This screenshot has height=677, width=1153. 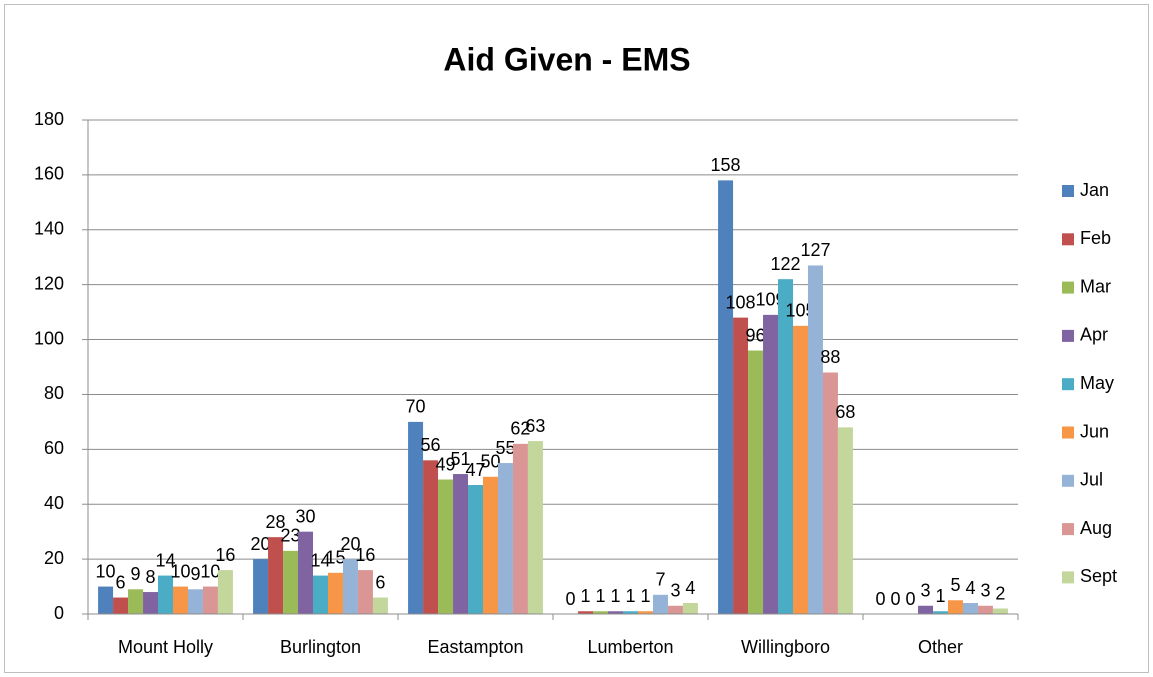 What do you see at coordinates (815, 250) in the screenshot?
I see `data-label: 127` at bounding box center [815, 250].